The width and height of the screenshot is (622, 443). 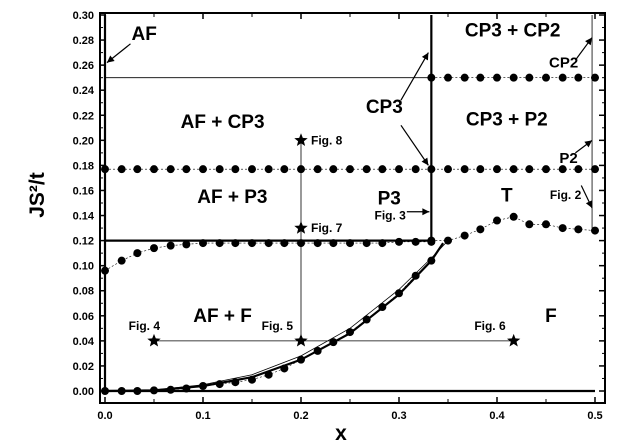 What do you see at coordinates (202, 416) in the screenshot?
I see `x-tick-label: 0.1` at bounding box center [202, 416].